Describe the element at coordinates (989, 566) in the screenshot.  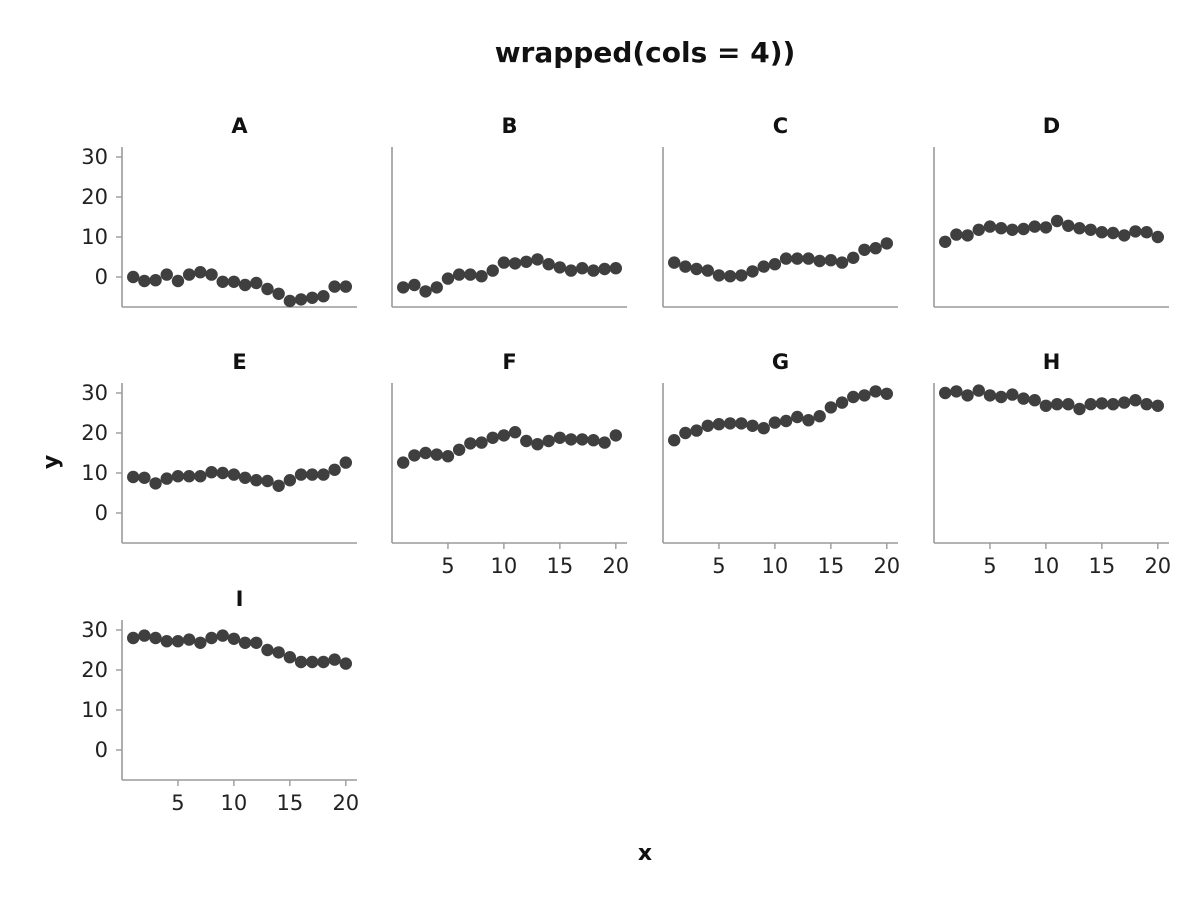
I see `x-tick-label-h-5: 5` at that location.